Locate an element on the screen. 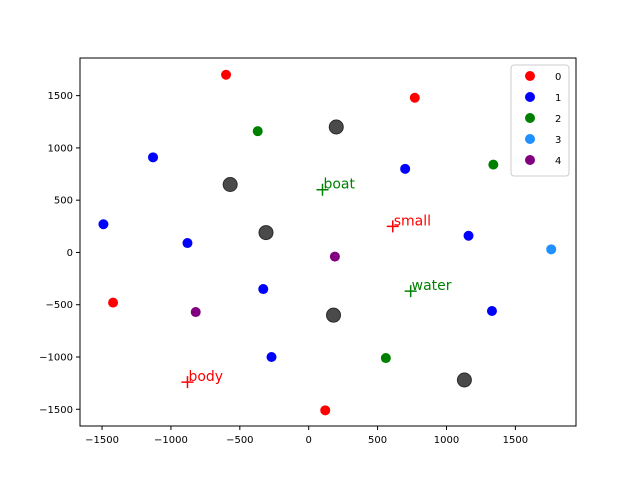 The image size is (640, 480). x-tick-label: 500 is located at coordinates (377, 440).